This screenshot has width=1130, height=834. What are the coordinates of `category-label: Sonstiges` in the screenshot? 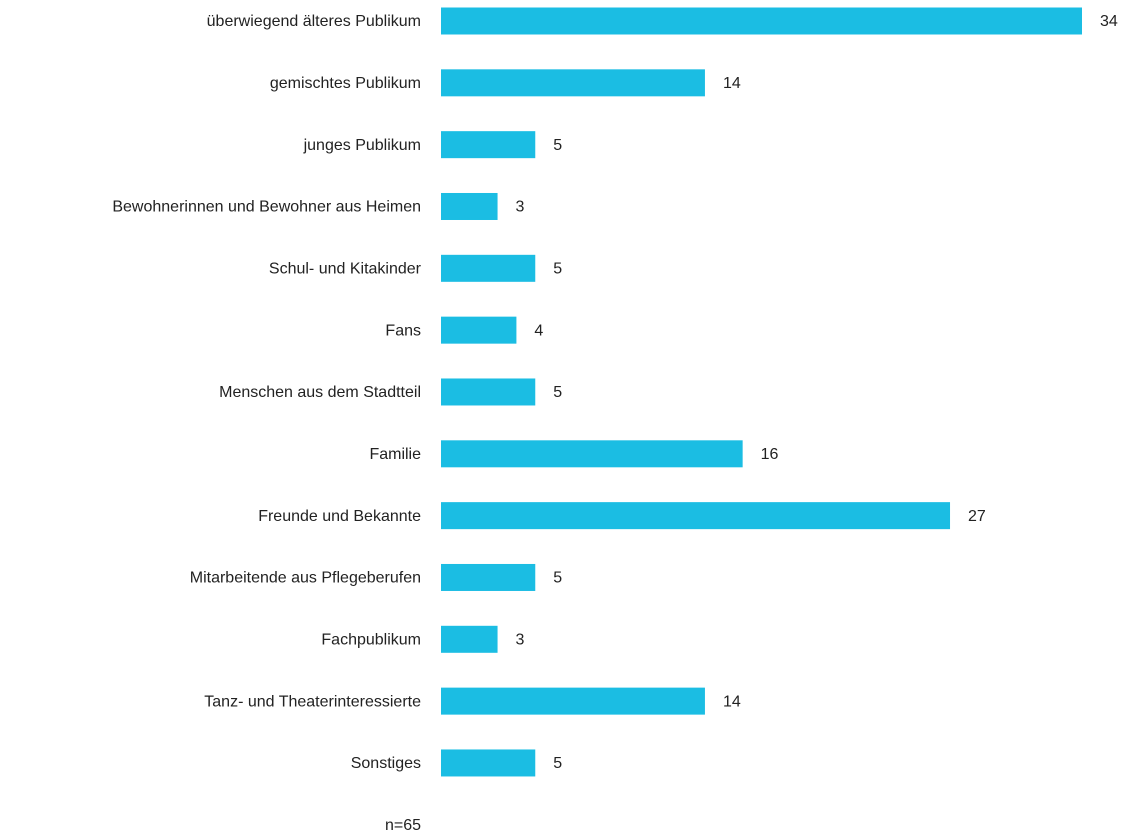 It's located at (386, 763).